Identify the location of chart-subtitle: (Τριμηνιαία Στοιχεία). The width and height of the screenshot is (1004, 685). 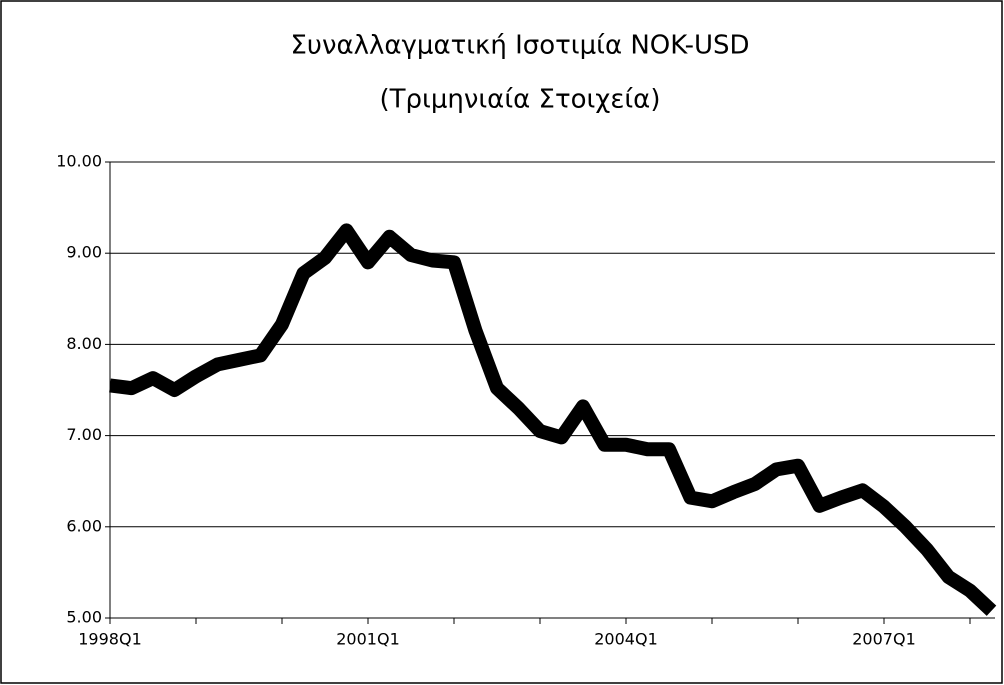
(520, 100).